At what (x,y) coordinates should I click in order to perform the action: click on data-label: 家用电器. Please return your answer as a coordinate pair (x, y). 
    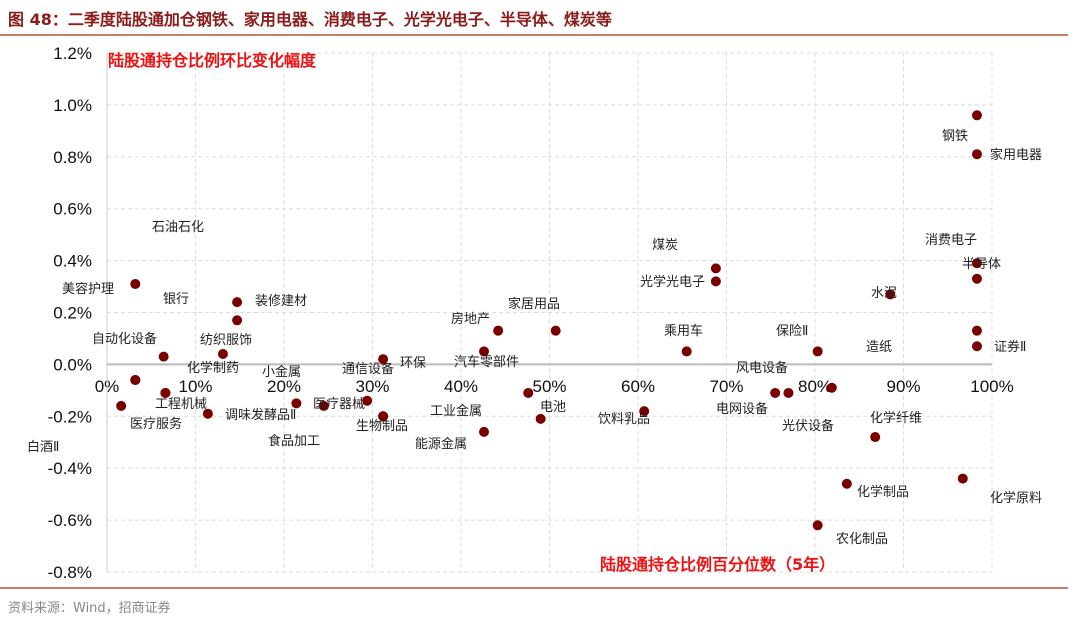
    Looking at the image, I should click on (1016, 155).